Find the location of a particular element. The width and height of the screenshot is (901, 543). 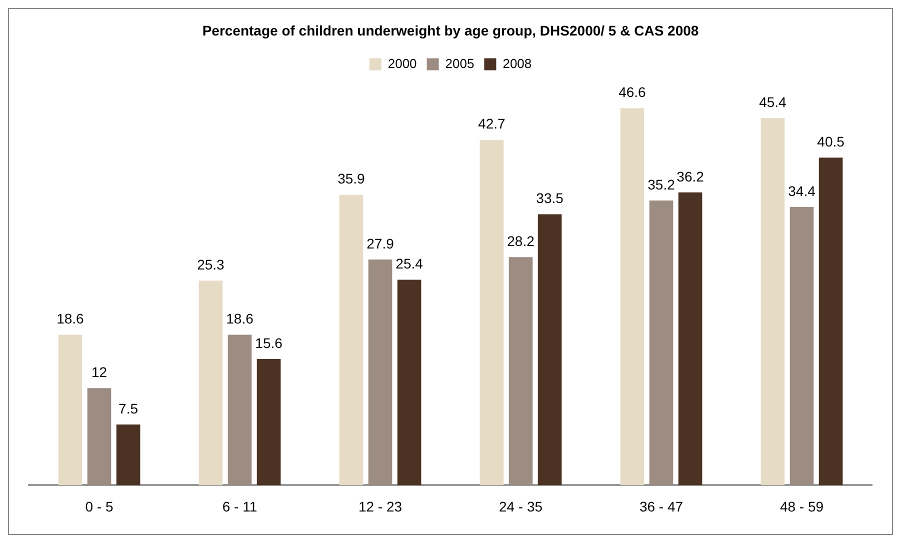

data-label: 25.4 is located at coordinates (410, 264).